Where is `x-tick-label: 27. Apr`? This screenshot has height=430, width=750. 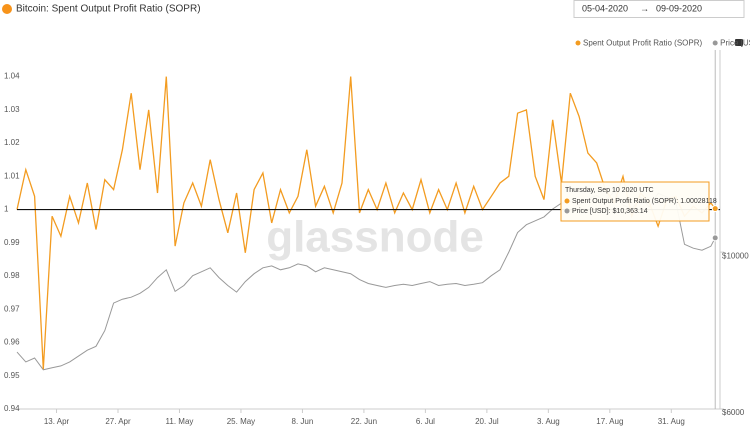
x-tick-label: 27. Apr is located at coordinates (118, 421).